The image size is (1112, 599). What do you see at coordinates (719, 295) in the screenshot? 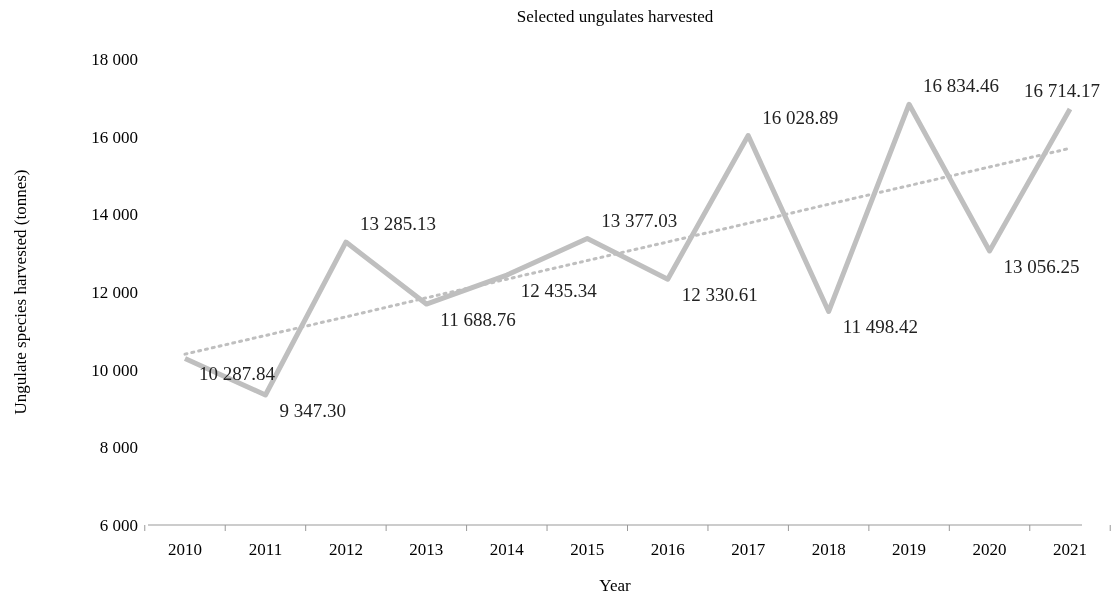
I see `data-label: 12 330.61` at bounding box center [719, 295].